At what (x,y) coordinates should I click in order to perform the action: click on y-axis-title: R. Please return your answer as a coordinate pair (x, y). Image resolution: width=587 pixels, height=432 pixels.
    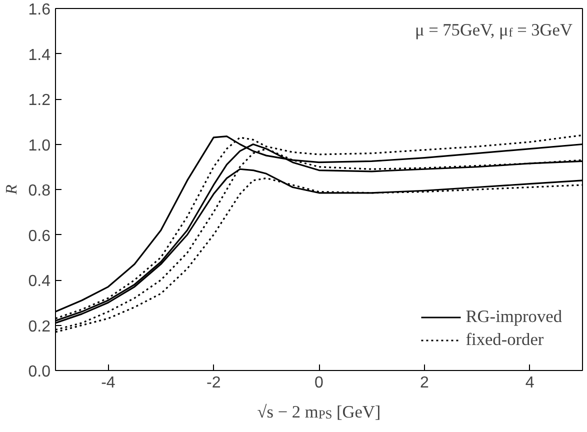
    Looking at the image, I should click on (11, 190).